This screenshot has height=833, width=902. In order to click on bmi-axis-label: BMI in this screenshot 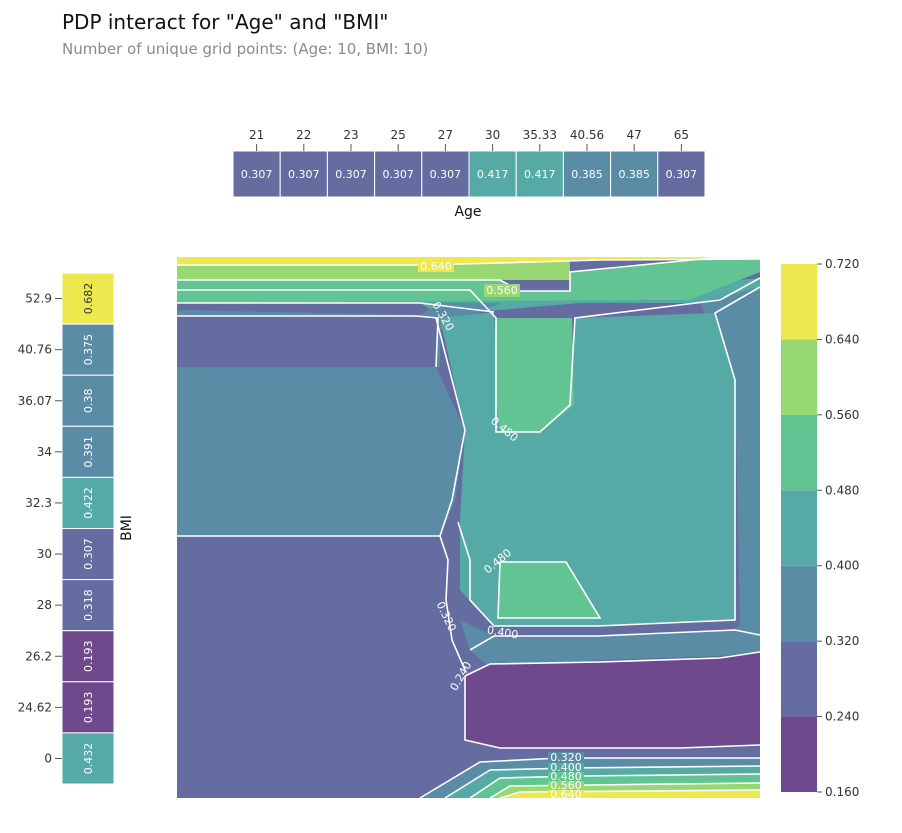, I will do `click(127, 528)`.